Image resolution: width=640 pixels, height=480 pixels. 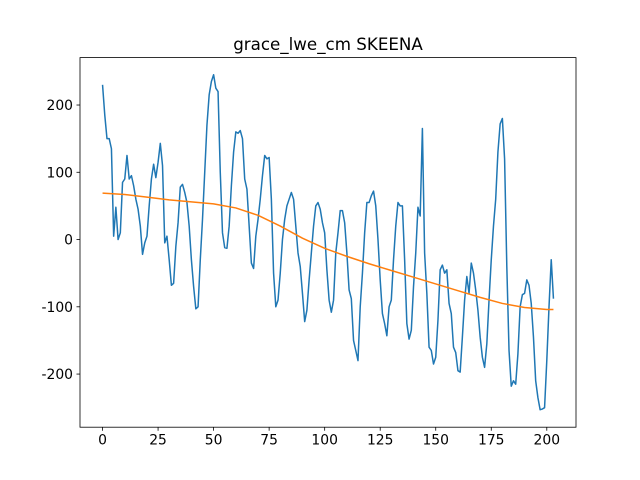 What do you see at coordinates (328, 44) in the screenshot?
I see `chart-title: grace_lwe_cm SKEENA` at bounding box center [328, 44].